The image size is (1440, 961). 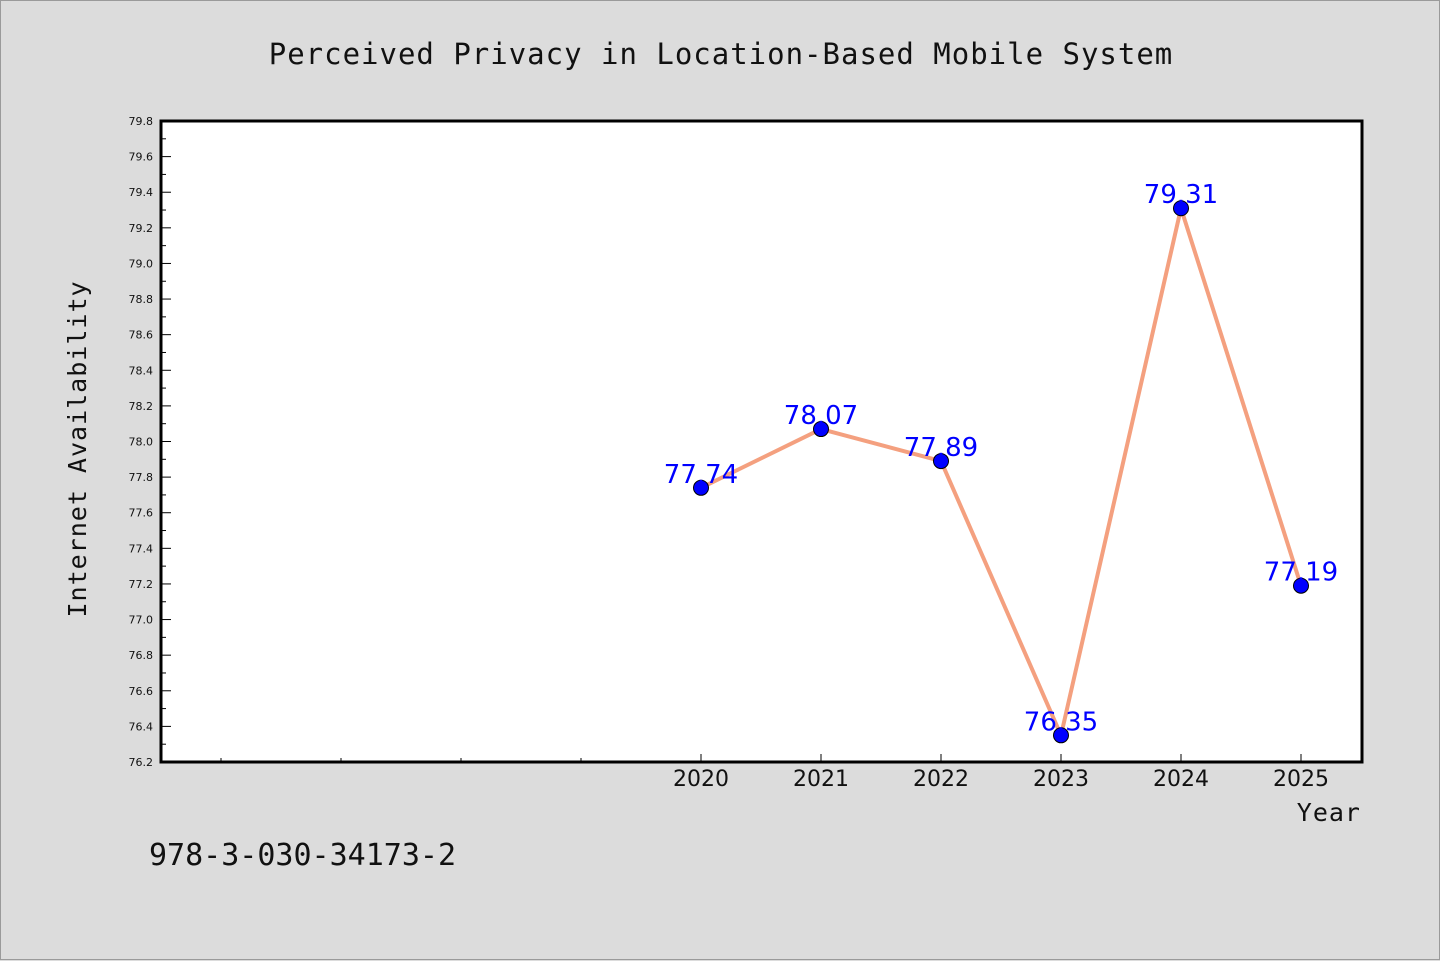 What do you see at coordinates (1329, 812) in the screenshot?
I see `x-axis-label: Year` at bounding box center [1329, 812].